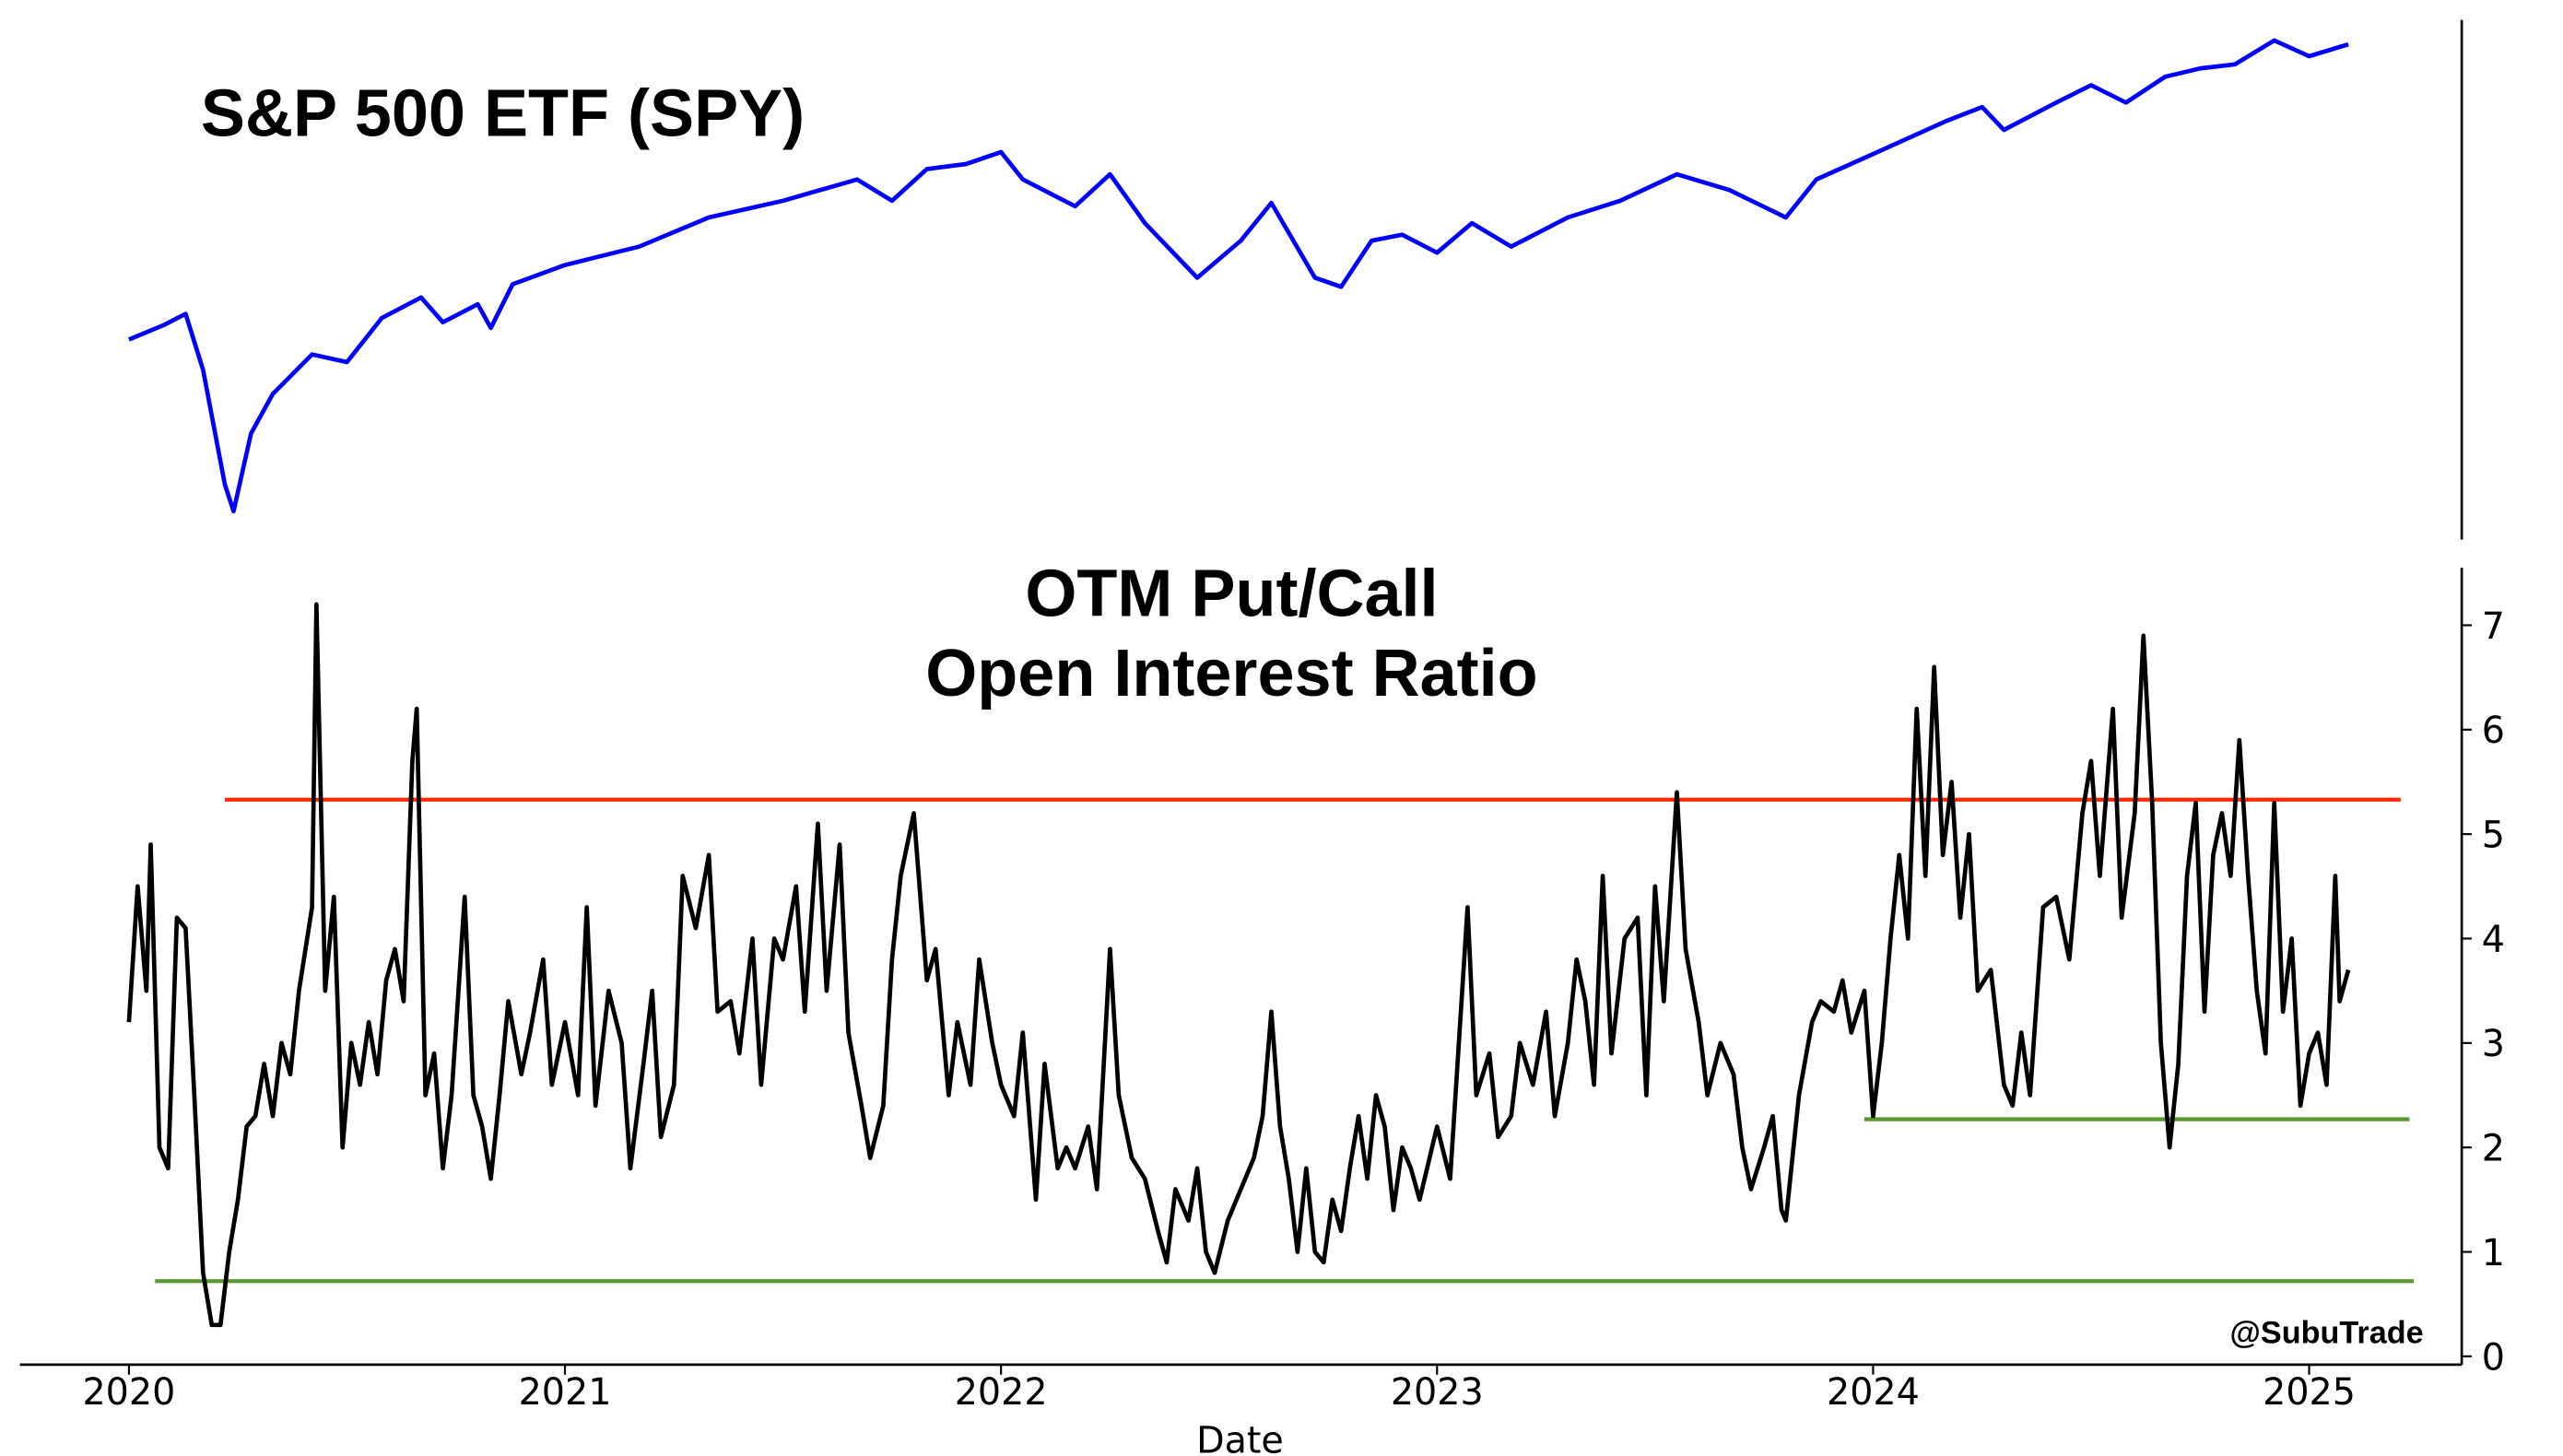 The width and height of the screenshot is (2563, 1456). I want to click on x-tick-label: 2021, so click(566, 1392).